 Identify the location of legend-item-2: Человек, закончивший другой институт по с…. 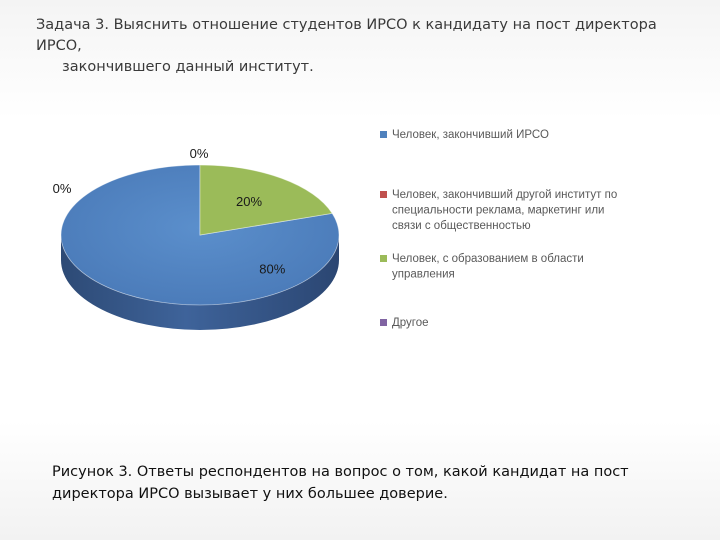
(498, 210).